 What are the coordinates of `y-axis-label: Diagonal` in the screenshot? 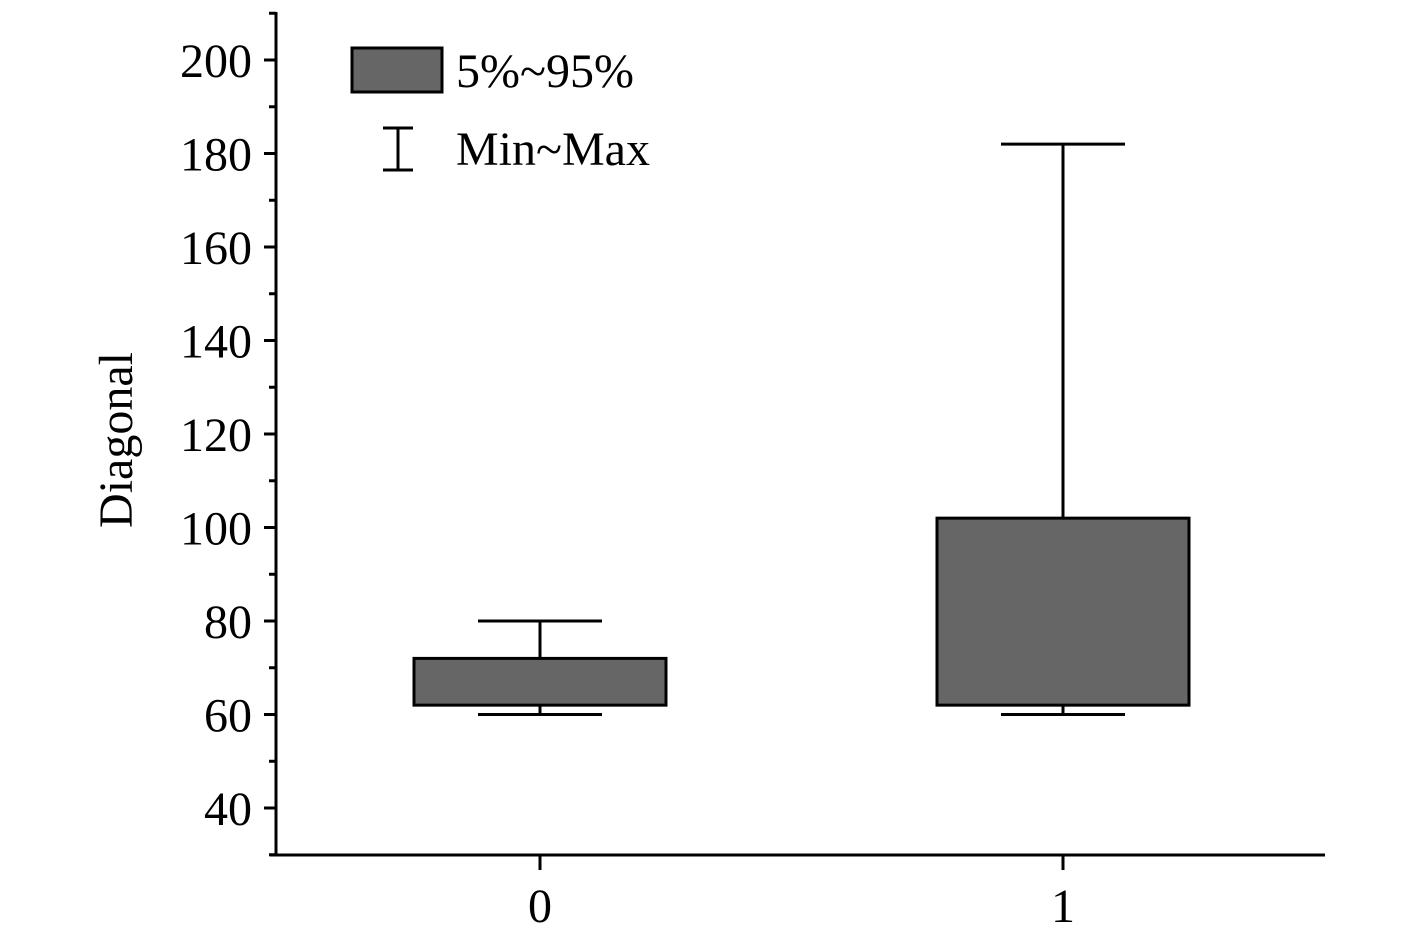 It's located at (116, 440).